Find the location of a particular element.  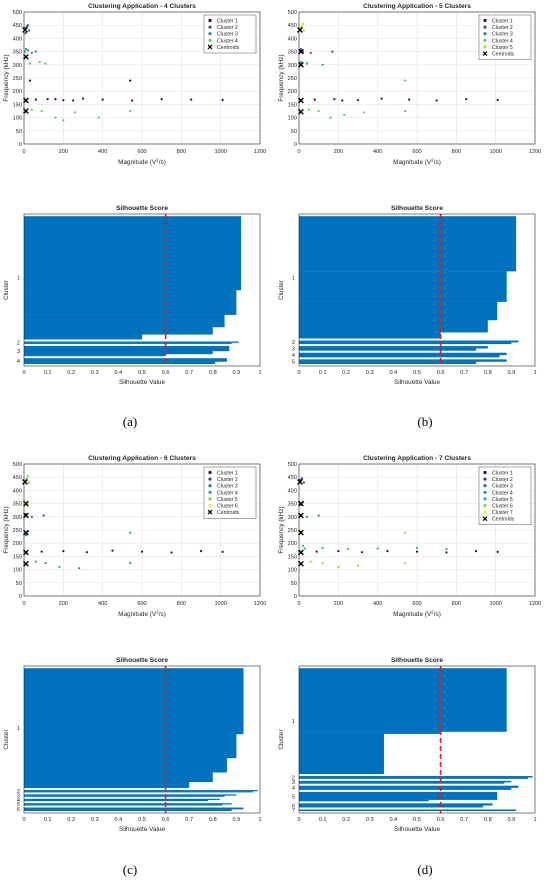

x-tick-label: 0.7 is located at coordinates (189, 820).